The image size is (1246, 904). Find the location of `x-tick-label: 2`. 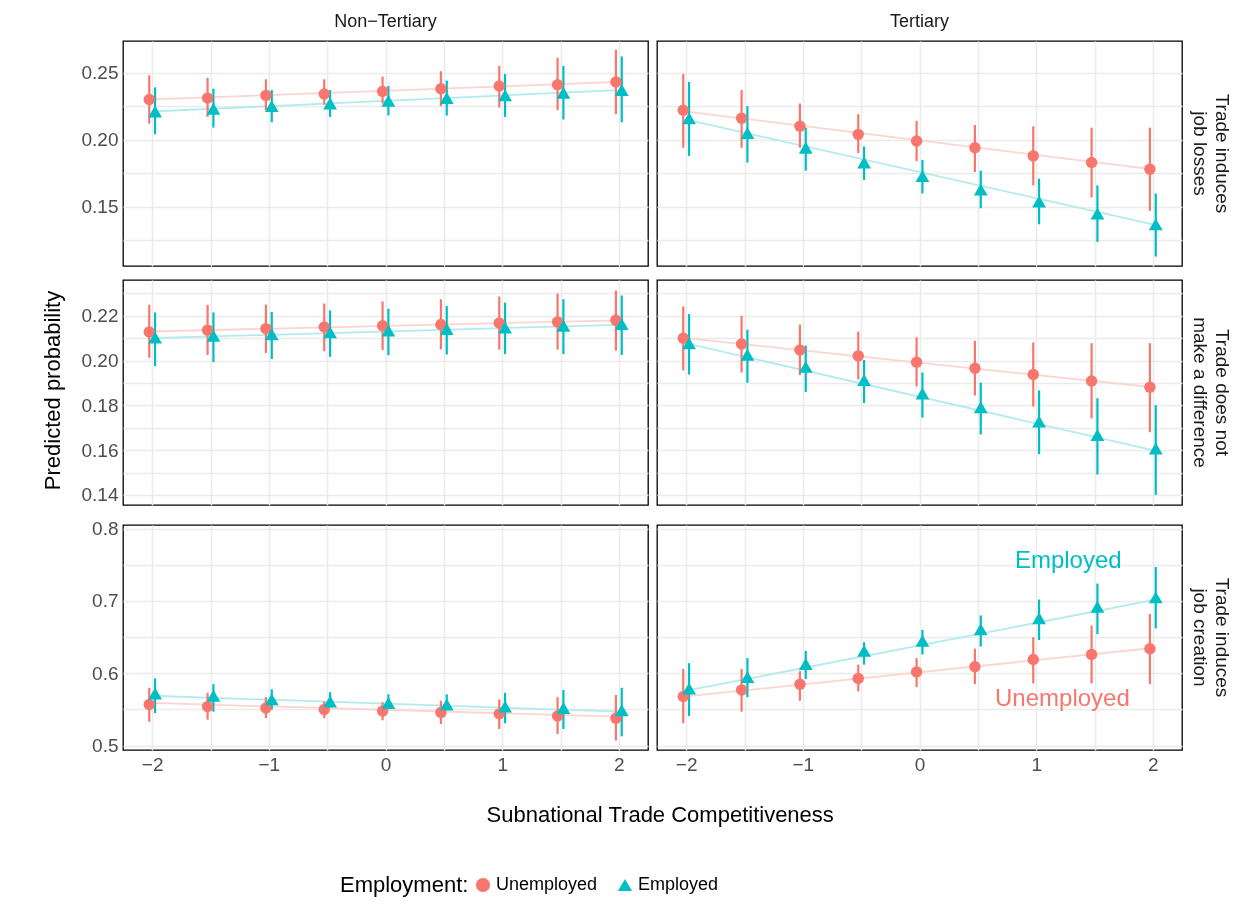

x-tick-label: 2 is located at coordinates (619, 764).